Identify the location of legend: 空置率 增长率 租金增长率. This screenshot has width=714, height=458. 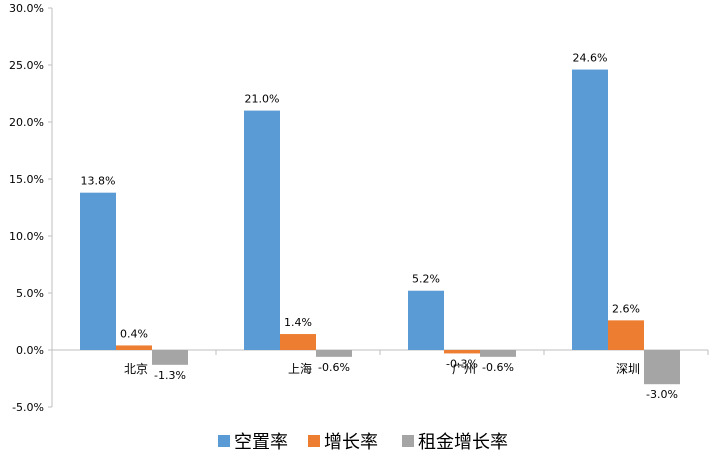
(363, 442).